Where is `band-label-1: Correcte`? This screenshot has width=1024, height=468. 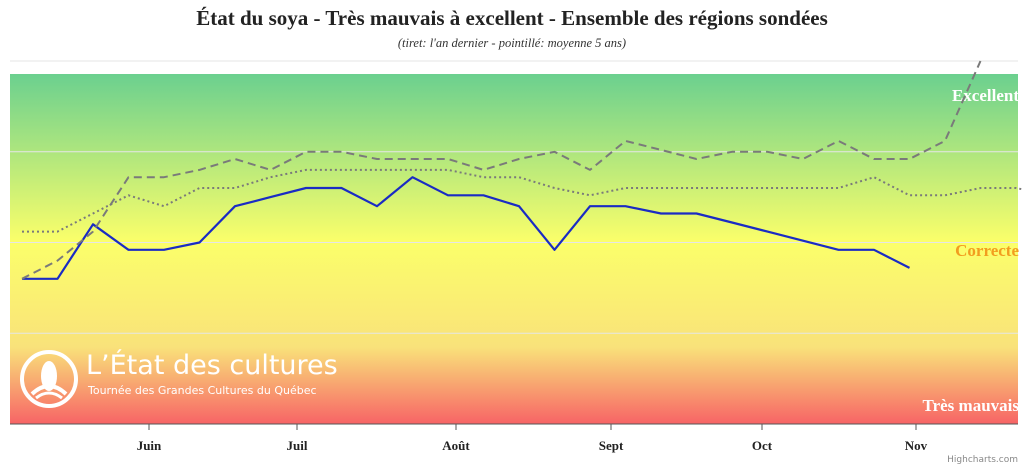 band-label-1: Correcte is located at coordinates (987, 250).